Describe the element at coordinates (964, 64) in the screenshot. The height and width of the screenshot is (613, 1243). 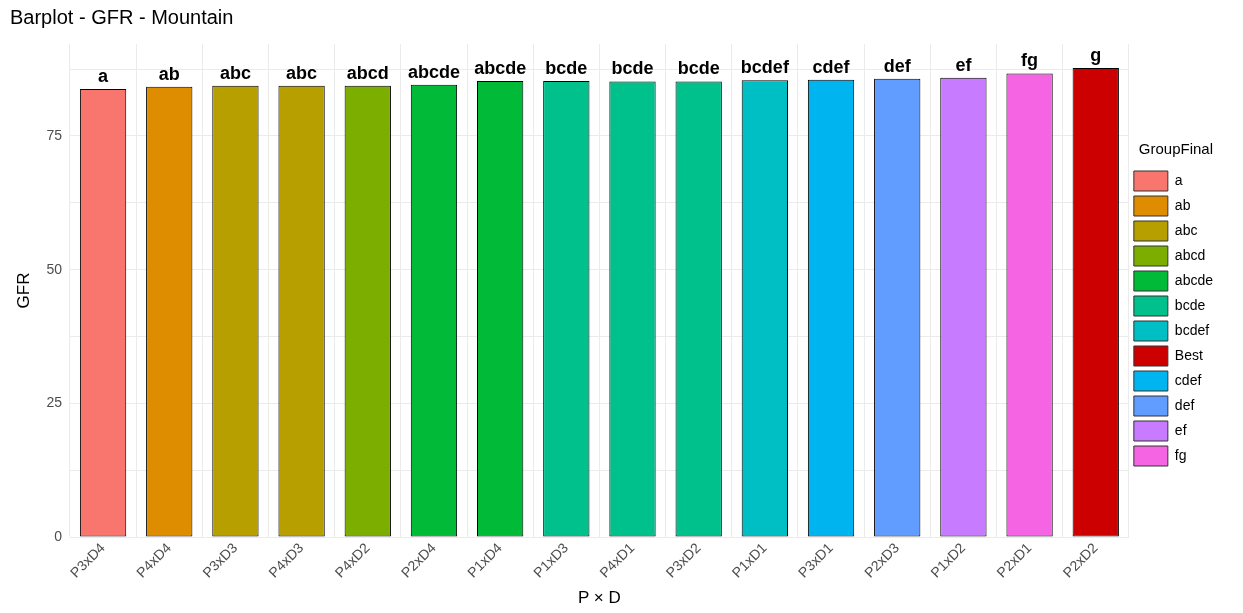
I see `data-label: ef` at that location.